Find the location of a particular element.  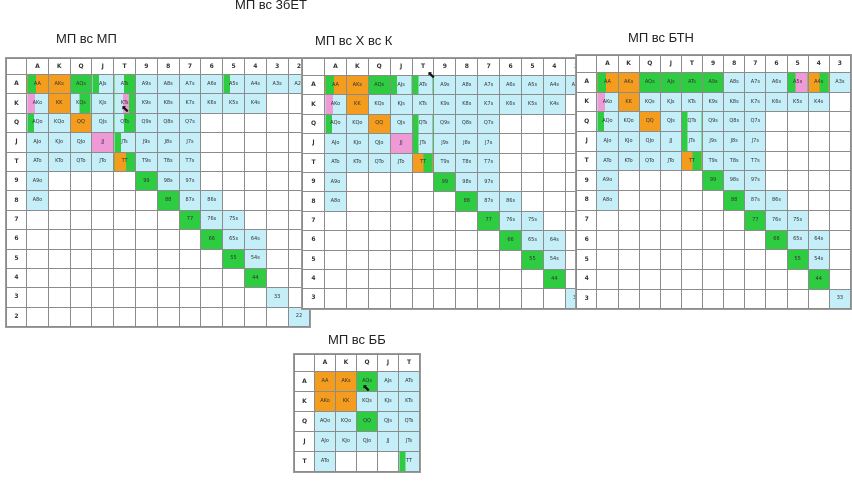

hand-cell-K7s: K7s is located at coordinates (755, 102).